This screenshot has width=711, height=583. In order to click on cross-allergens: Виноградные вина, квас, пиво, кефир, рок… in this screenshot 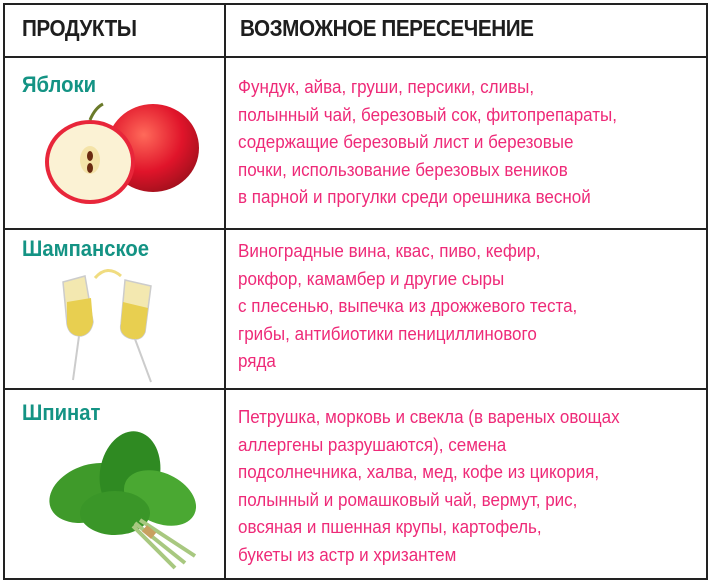, I will do `click(407, 306)`.